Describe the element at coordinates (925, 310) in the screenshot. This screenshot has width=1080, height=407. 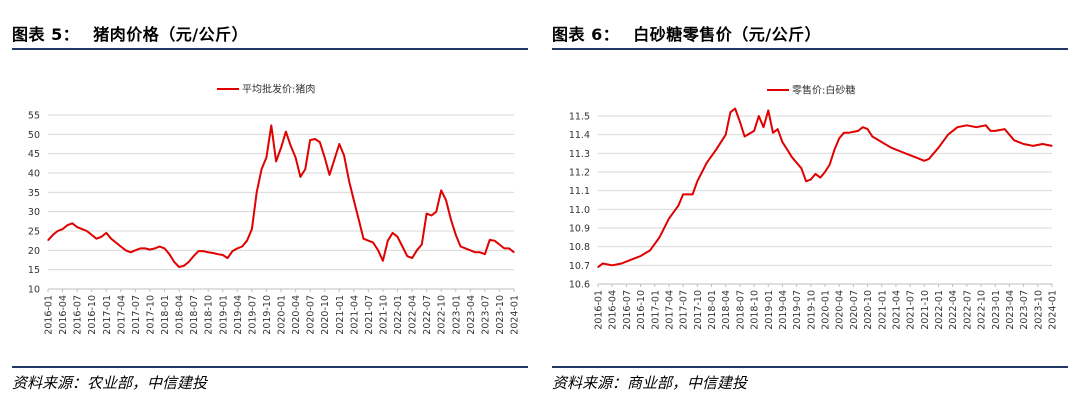
I see `x-tick-label: 2021-10` at that location.